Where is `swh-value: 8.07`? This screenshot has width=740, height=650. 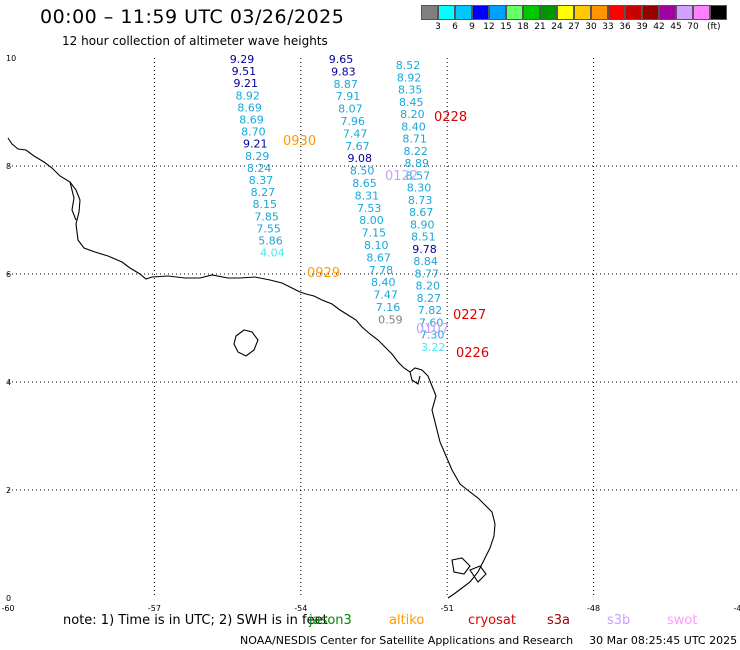
swh-value: 8.07 is located at coordinates (350, 109).